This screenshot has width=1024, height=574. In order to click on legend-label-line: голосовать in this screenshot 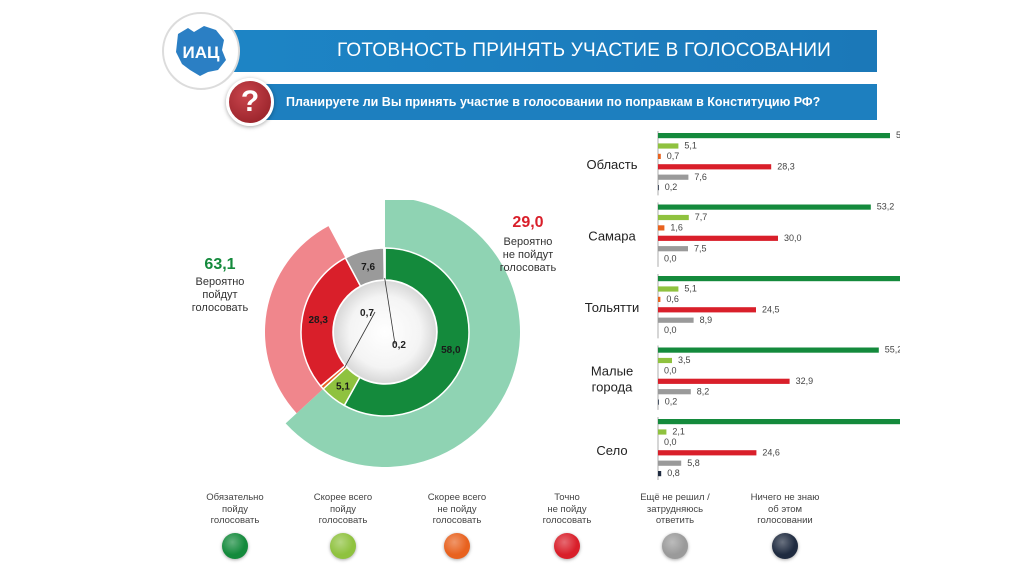, I will do `click(457, 520)`.